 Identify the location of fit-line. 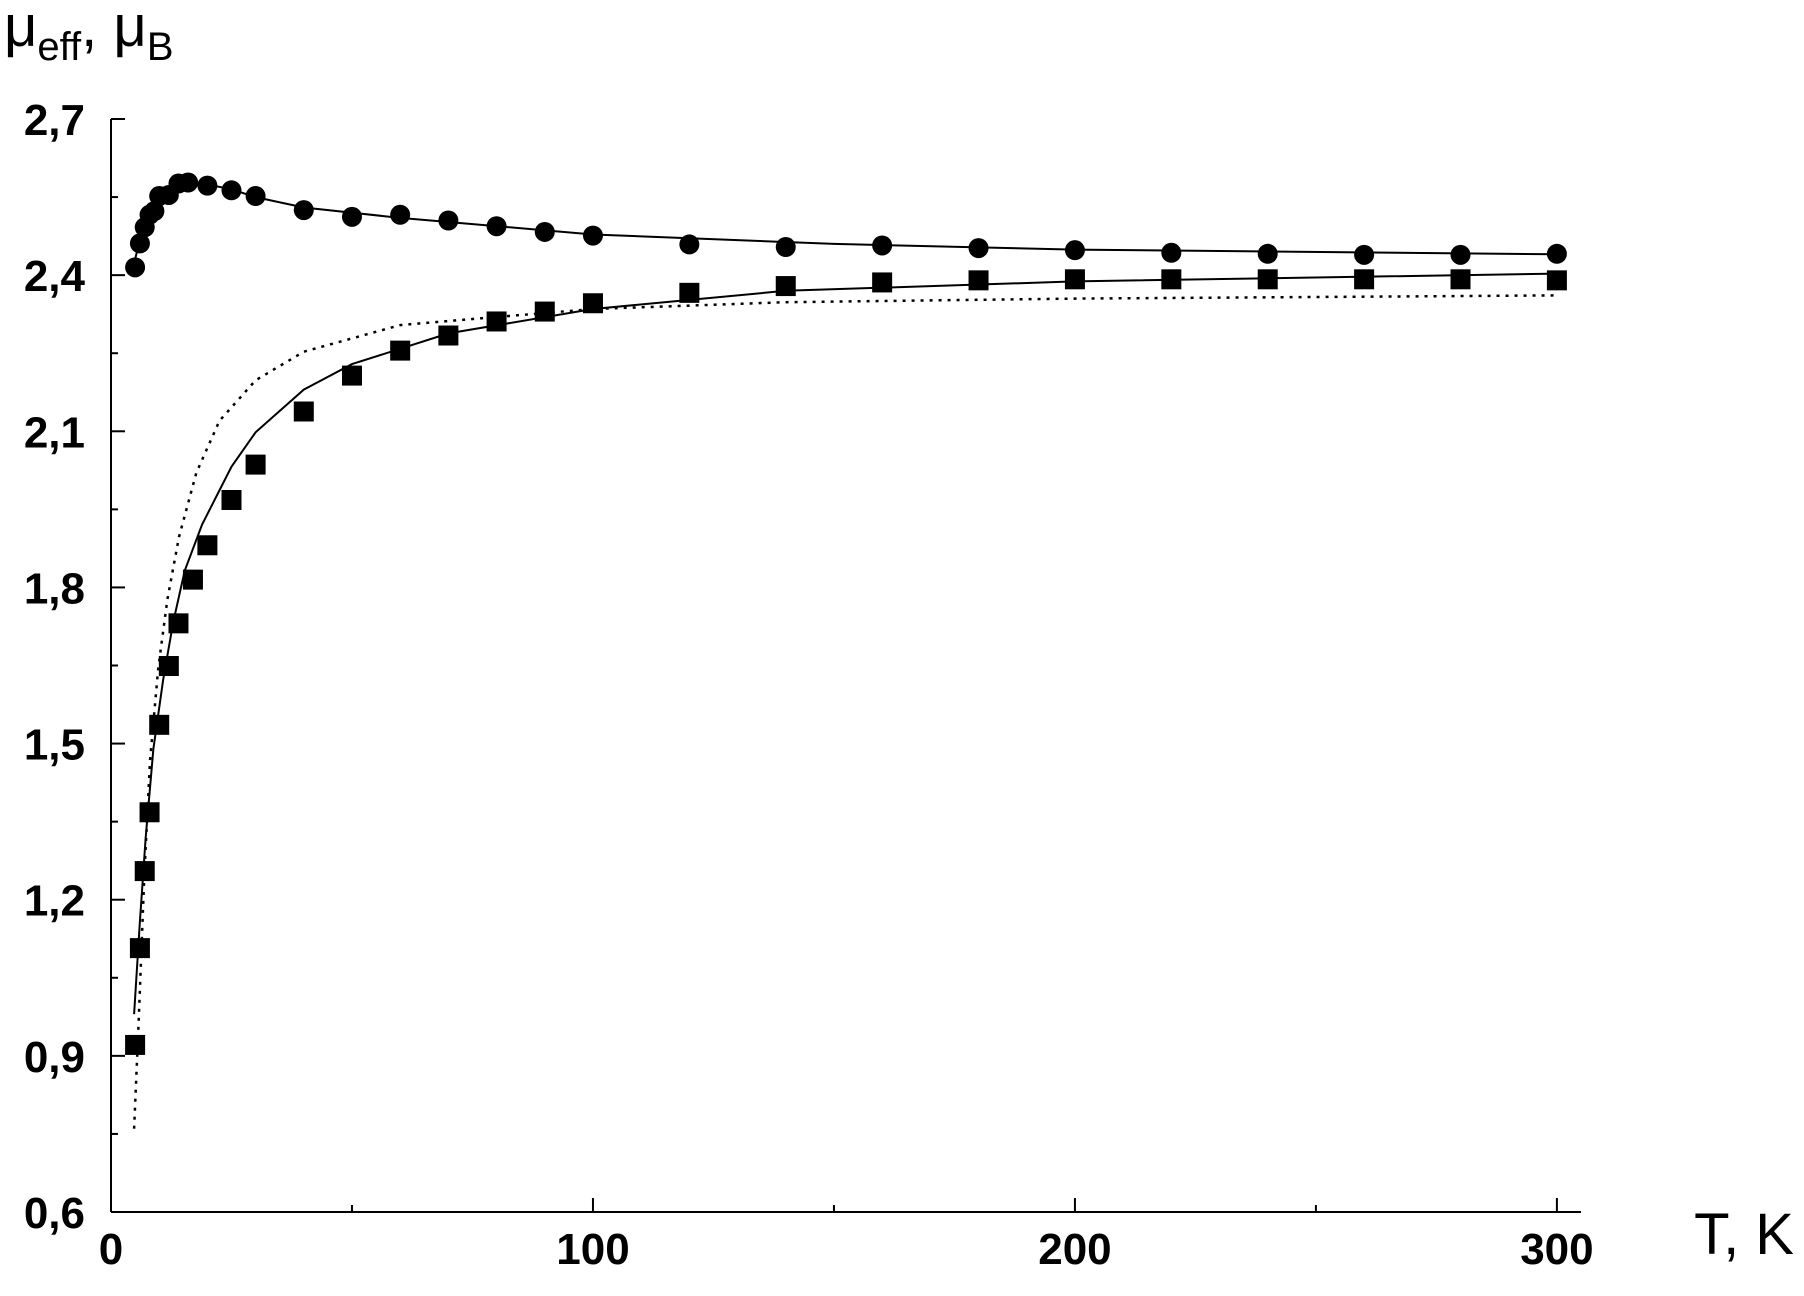
(845, 220).